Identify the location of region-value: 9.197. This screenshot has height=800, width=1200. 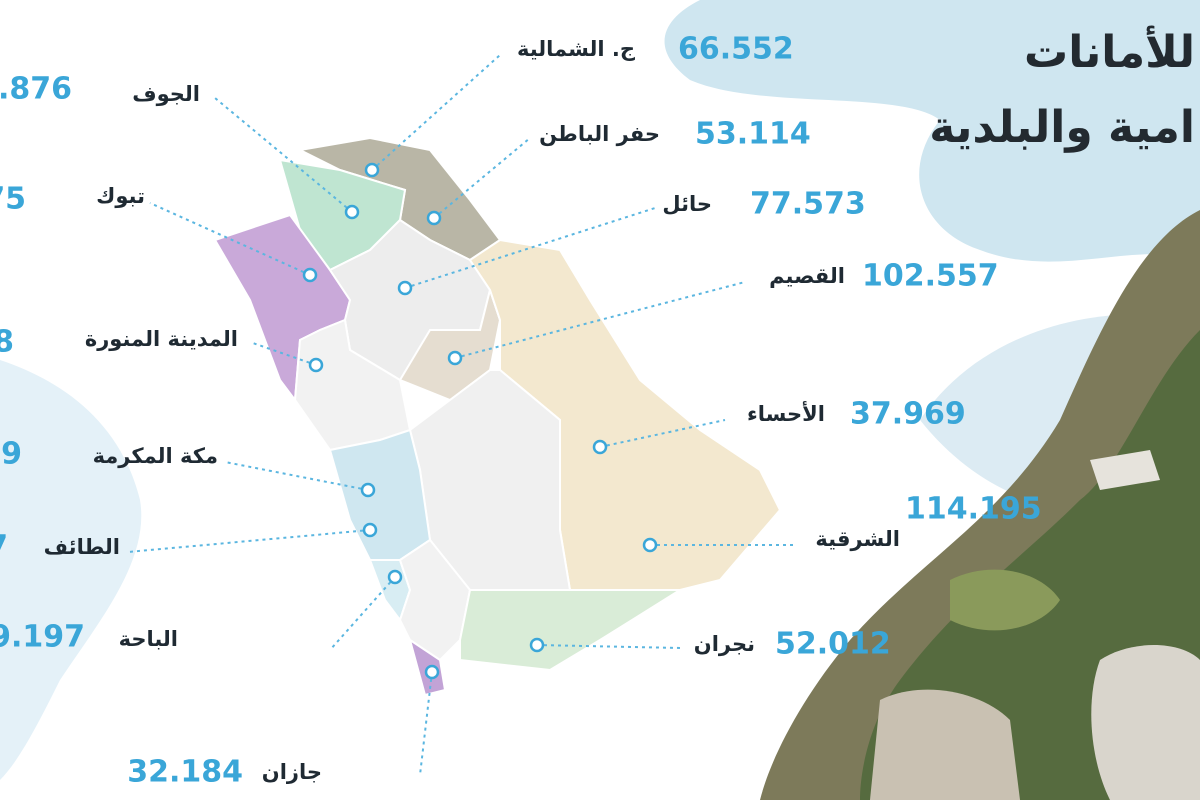
(42, 637).